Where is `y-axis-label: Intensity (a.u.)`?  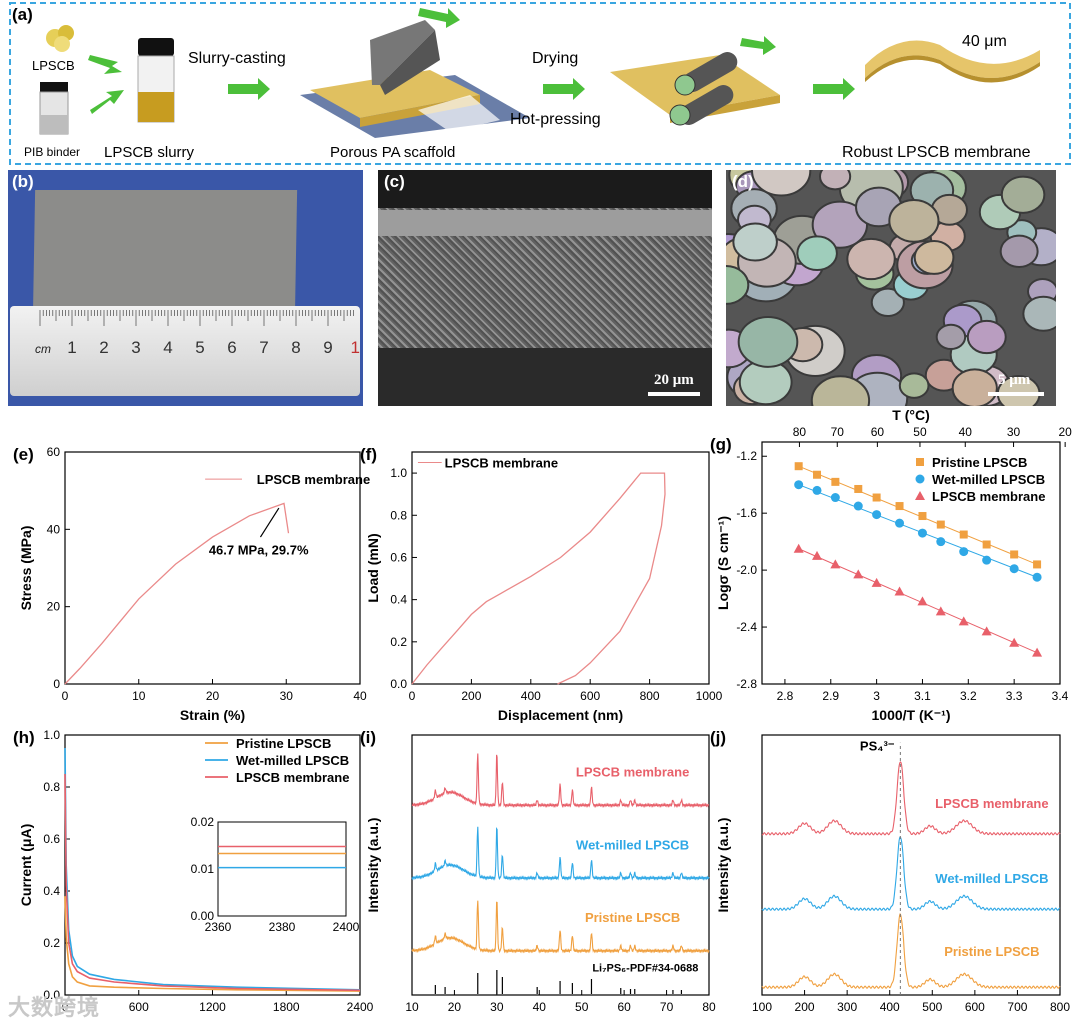
y-axis-label: Intensity (a.u.) is located at coordinates (373, 865).